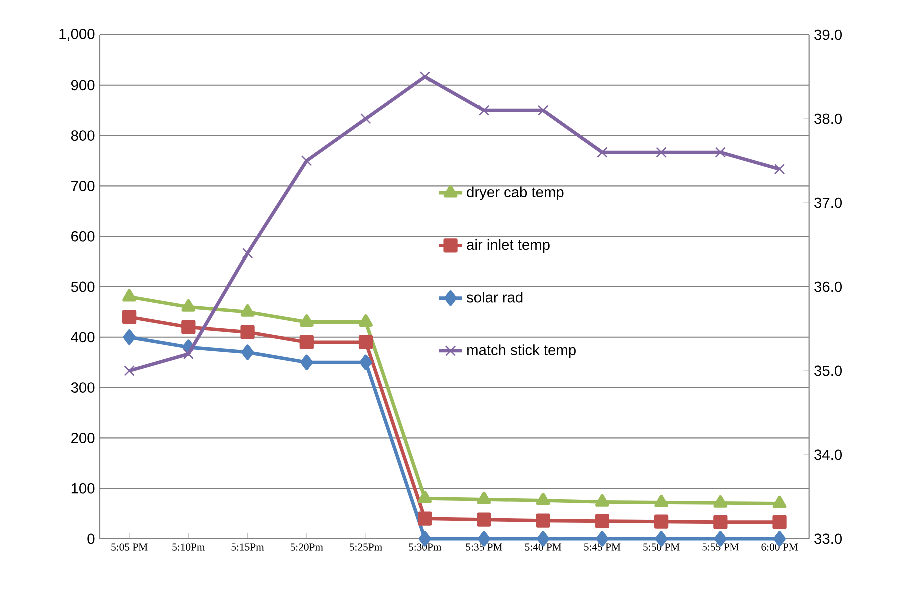 This screenshot has height=595, width=921. I want to click on x-tick-label: 5:15Pm, so click(248, 547).